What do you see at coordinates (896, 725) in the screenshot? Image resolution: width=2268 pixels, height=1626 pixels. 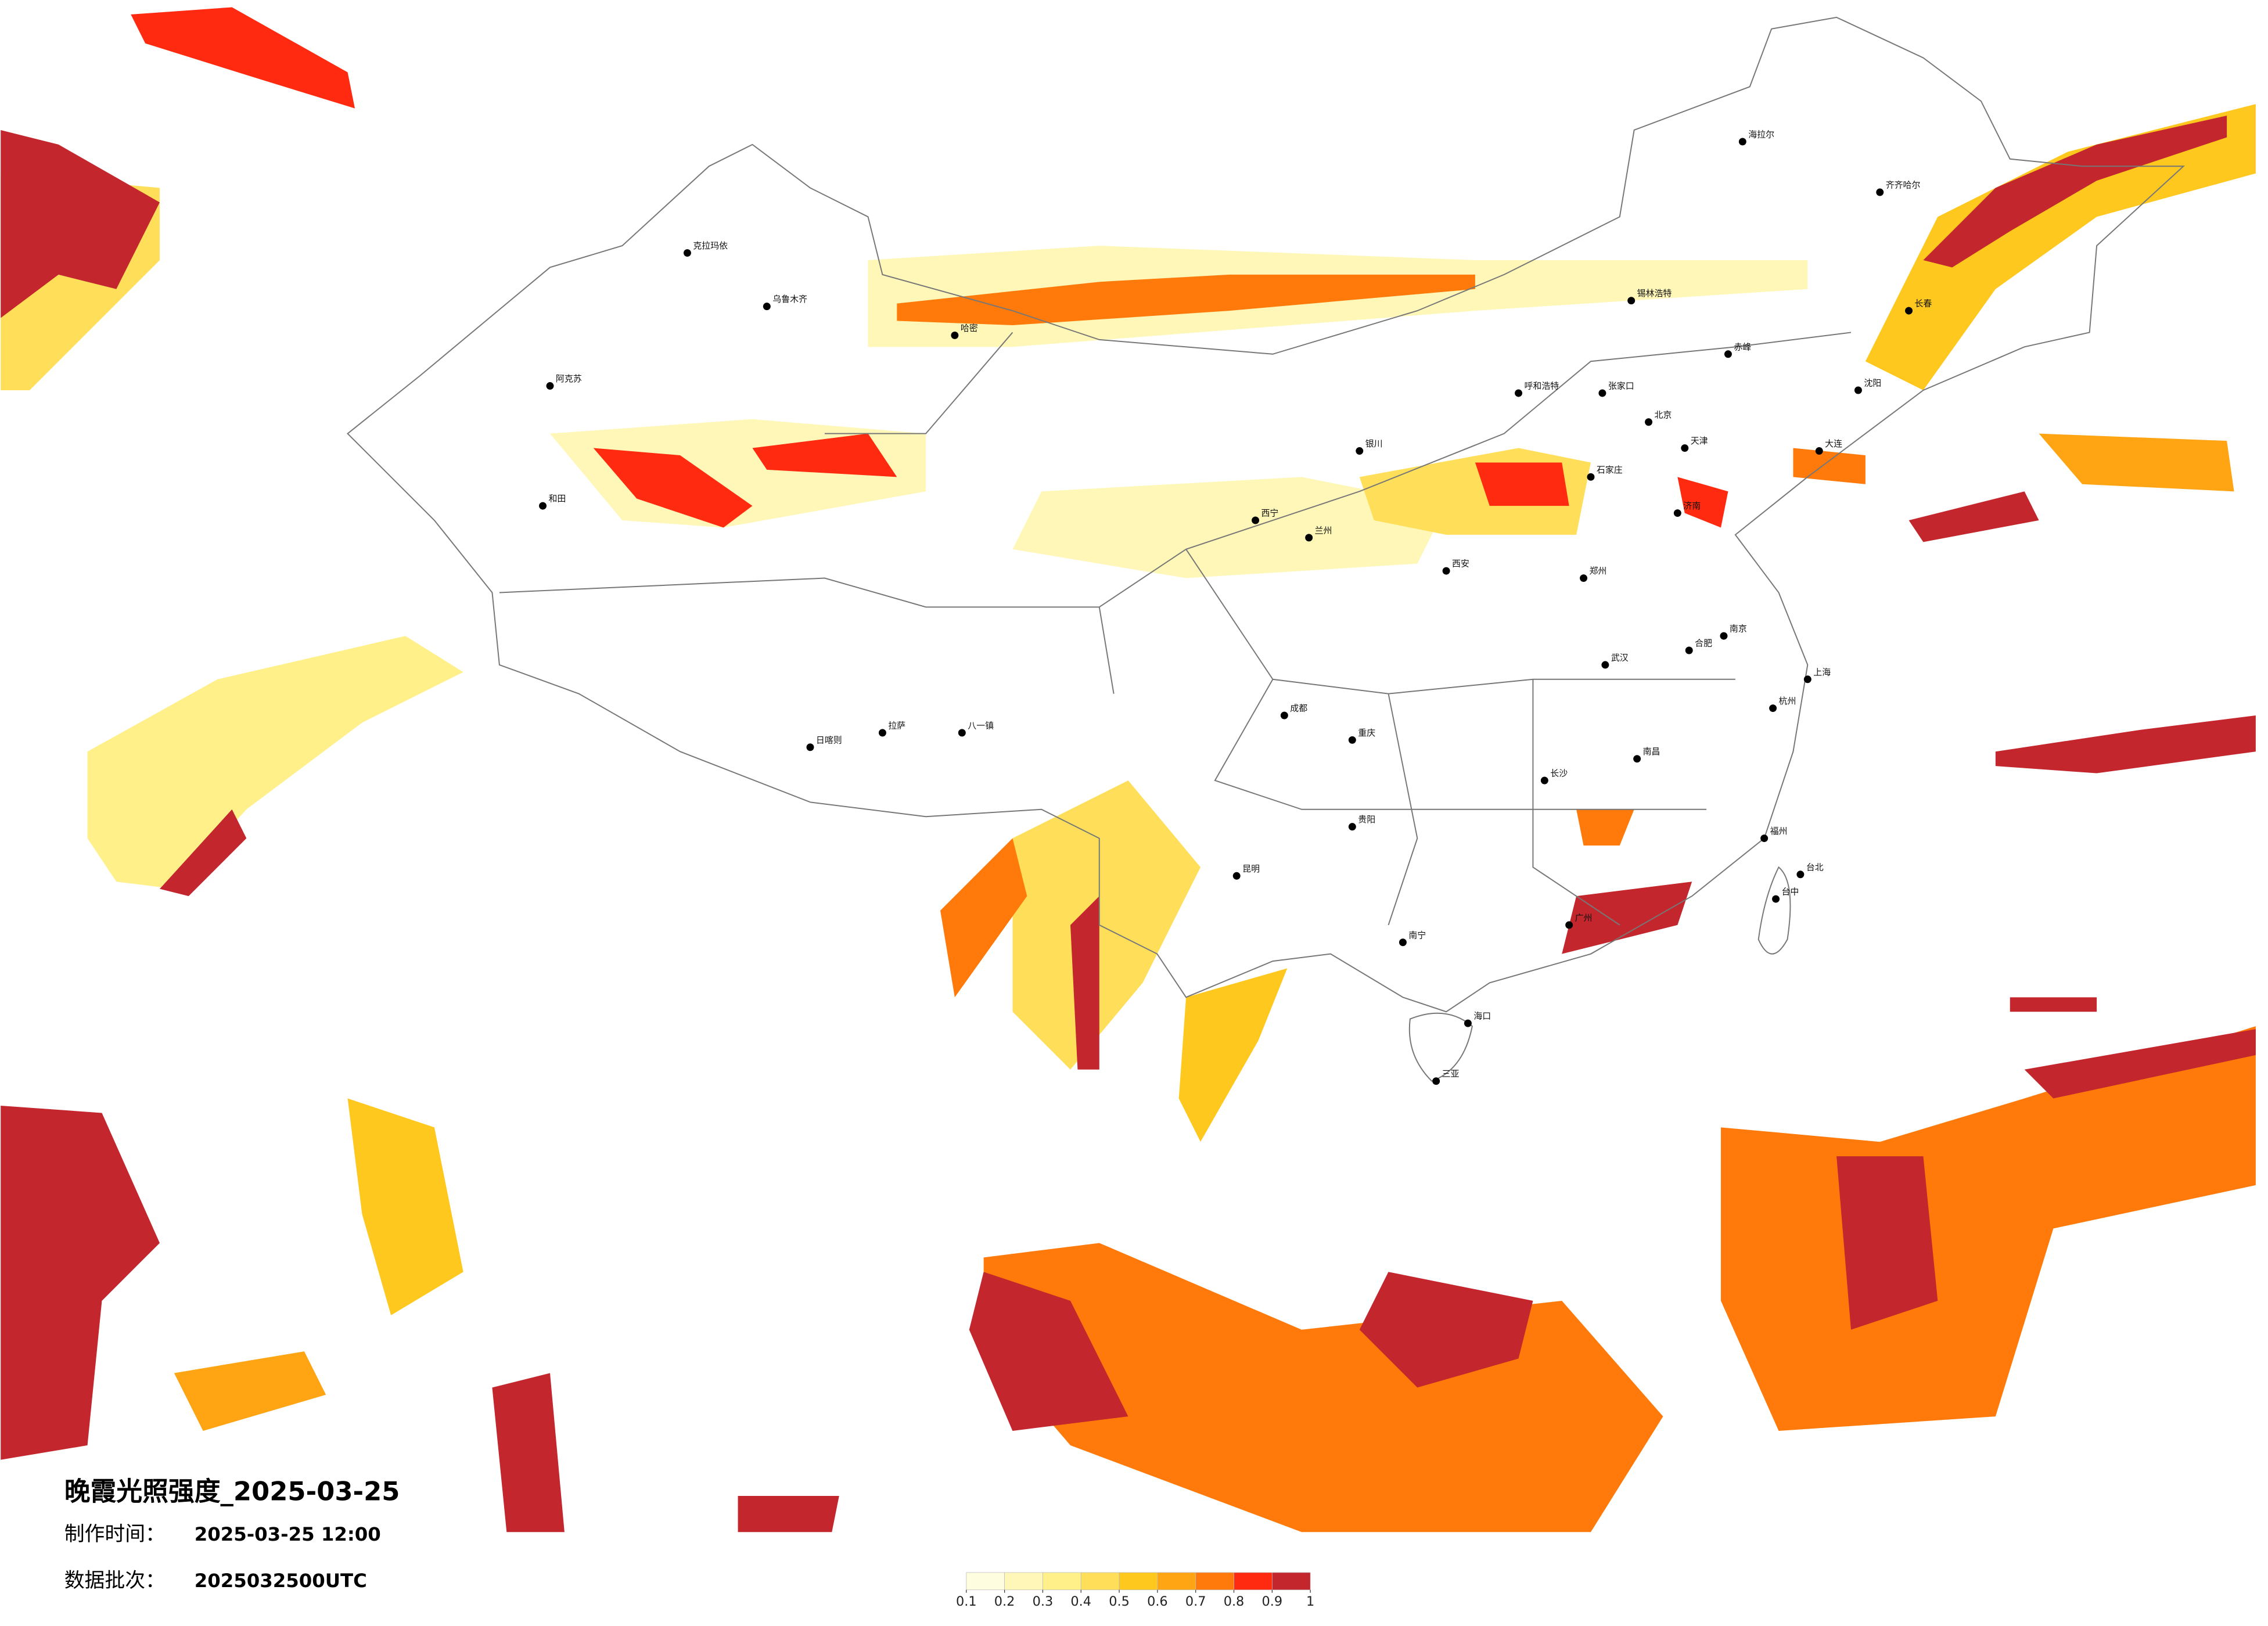 I see `city-label: 拉萨` at bounding box center [896, 725].